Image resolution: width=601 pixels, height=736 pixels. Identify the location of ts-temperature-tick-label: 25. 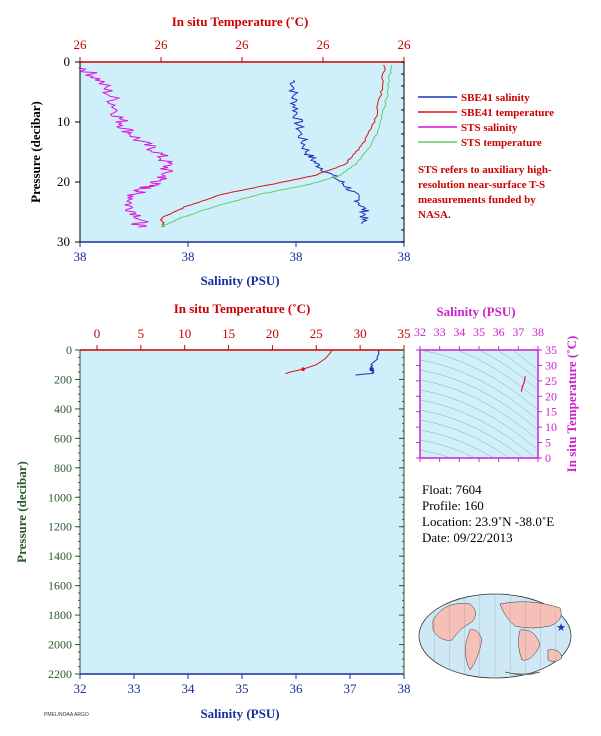
(551, 381).